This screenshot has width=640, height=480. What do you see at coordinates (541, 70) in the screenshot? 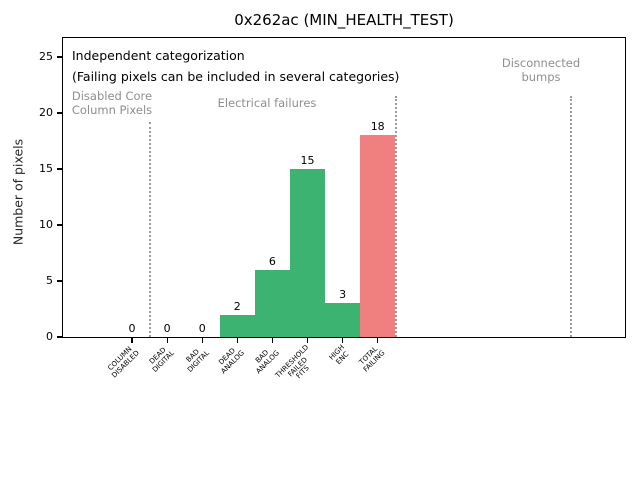
I see `section-label-disconnected: Disconnected bumps` at bounding box center [541, 70].